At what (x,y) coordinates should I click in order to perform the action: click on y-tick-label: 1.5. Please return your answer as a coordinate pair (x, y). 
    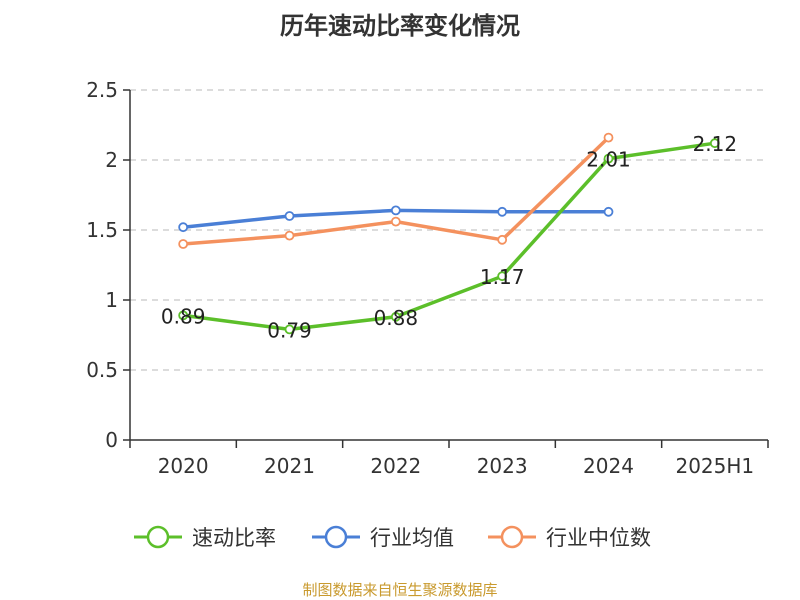
    Looking at the image, I should click on (102, 230).